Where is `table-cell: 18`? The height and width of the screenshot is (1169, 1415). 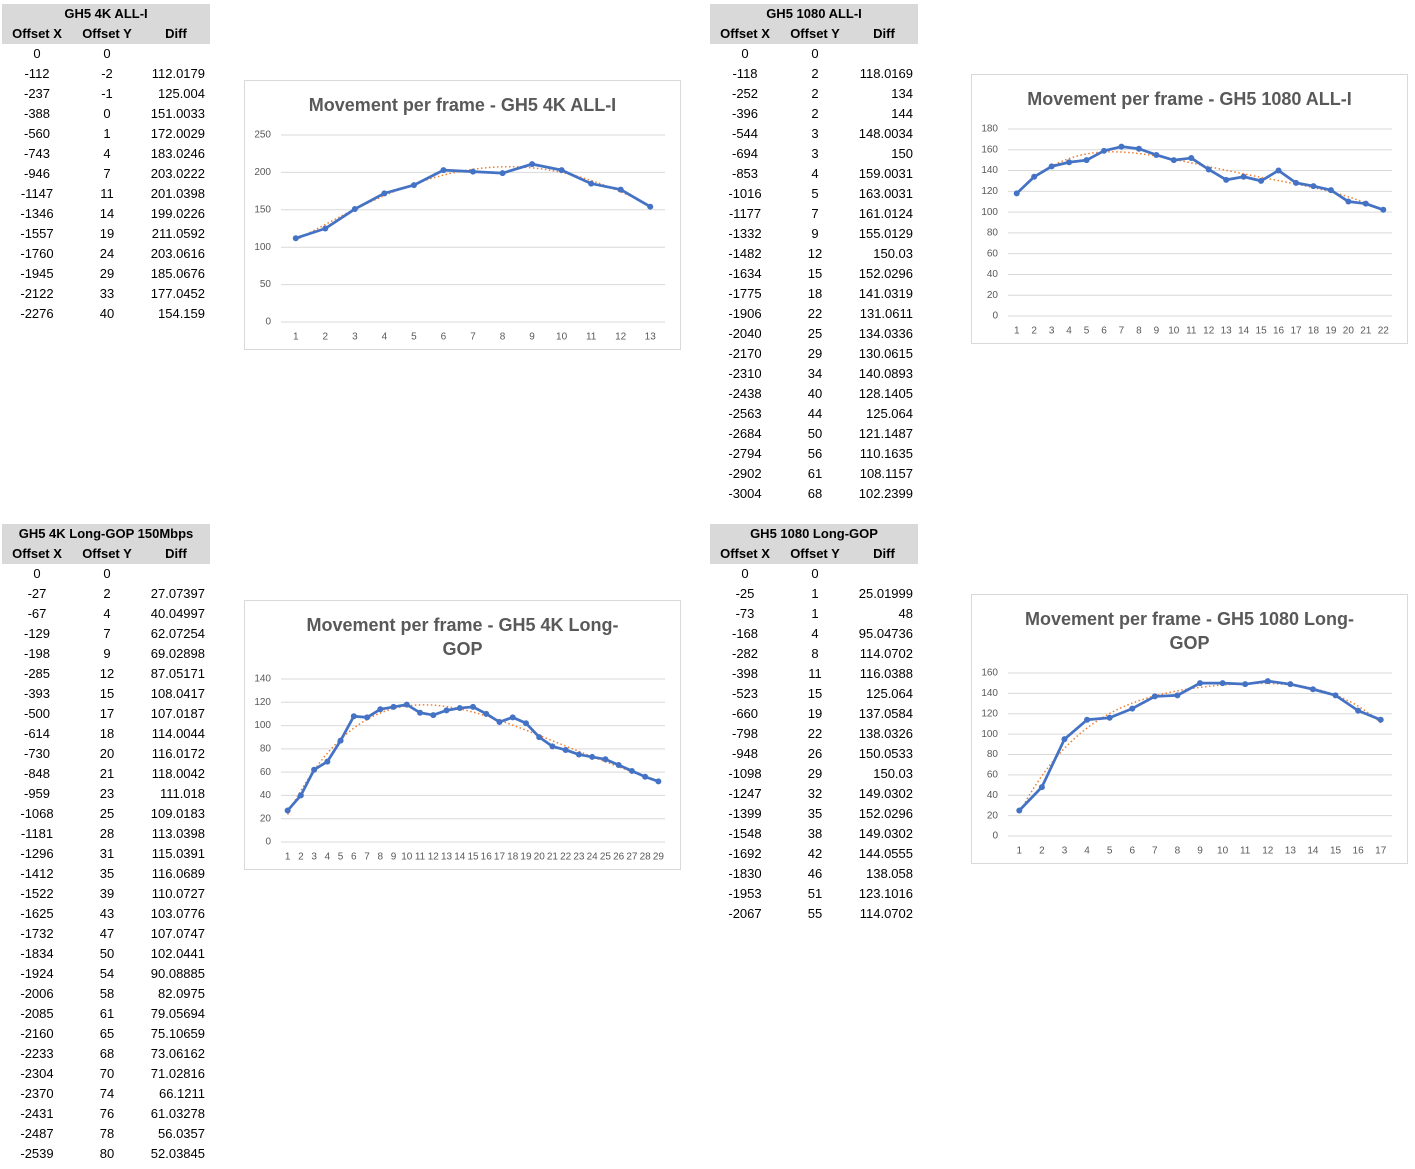 table-cell: 18 is located at coordinates (107, 733).